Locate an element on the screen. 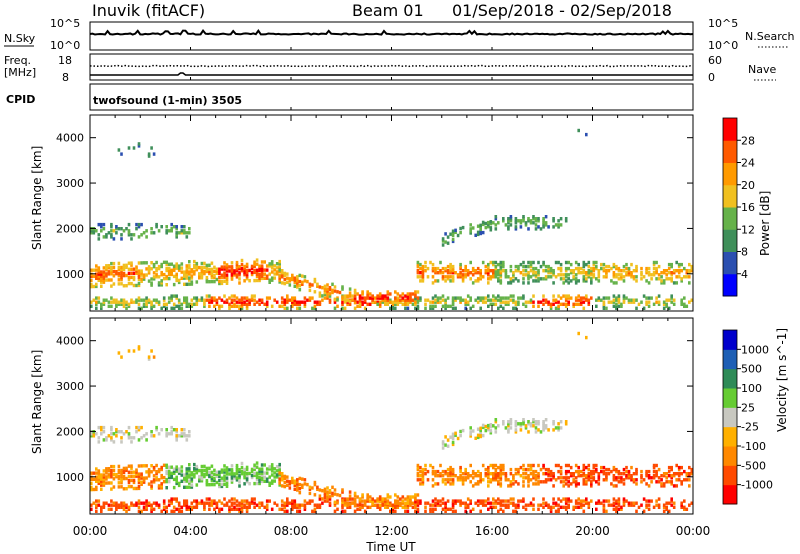 The width and height of the screenshot is (800, 554). colorbar-tick-label: -100 is located at coordinates (753, 446).